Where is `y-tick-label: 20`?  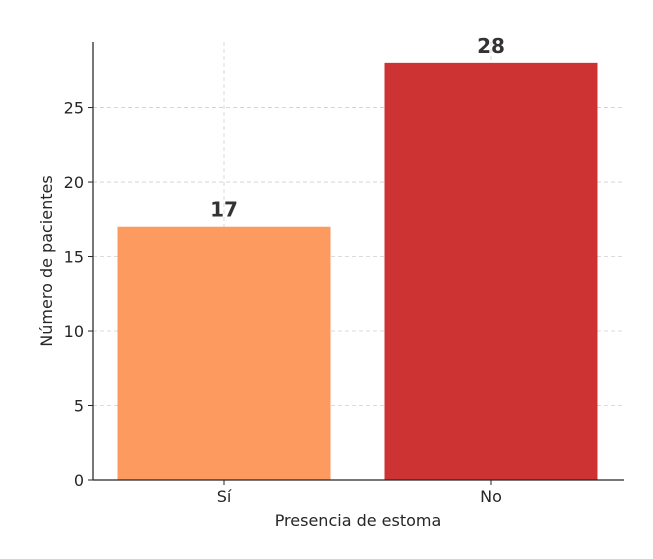
y-tick-label: 20 is located at coordinates (74, 182).